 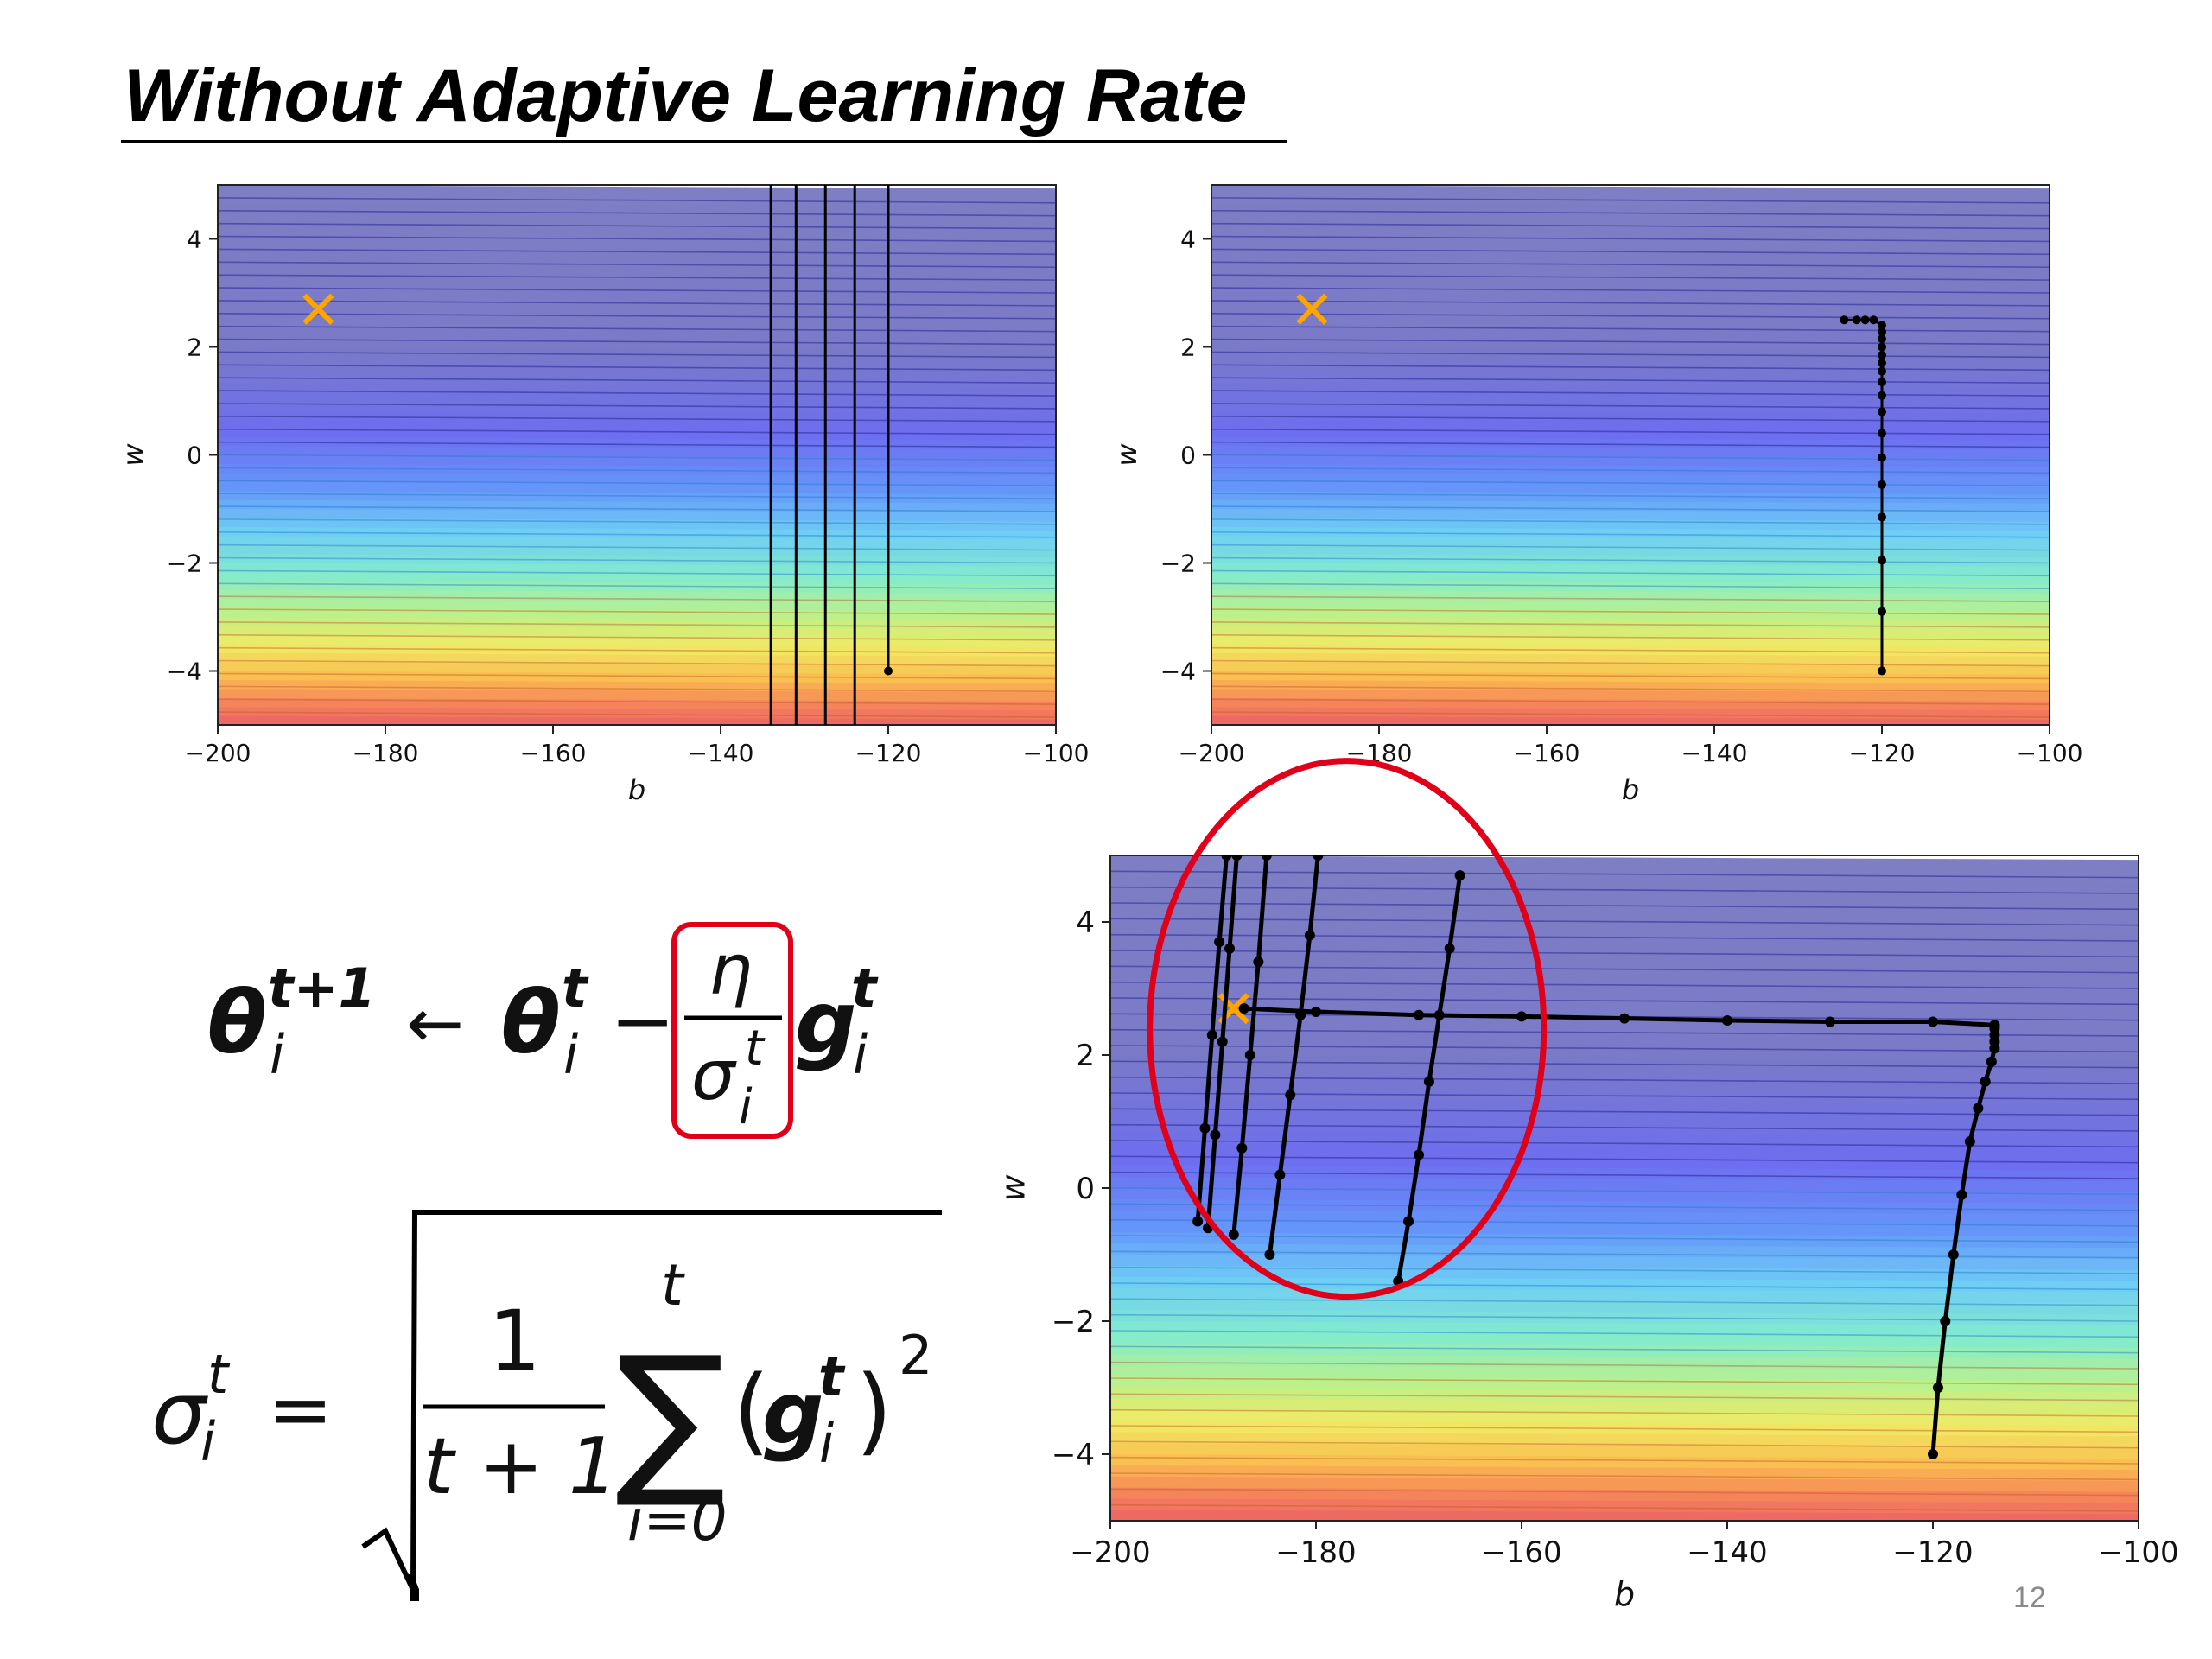 What do you see at coordinates (865, 988) in the screenshot?
I see `update-grad-sup: t` at bounding box center [865, 988].